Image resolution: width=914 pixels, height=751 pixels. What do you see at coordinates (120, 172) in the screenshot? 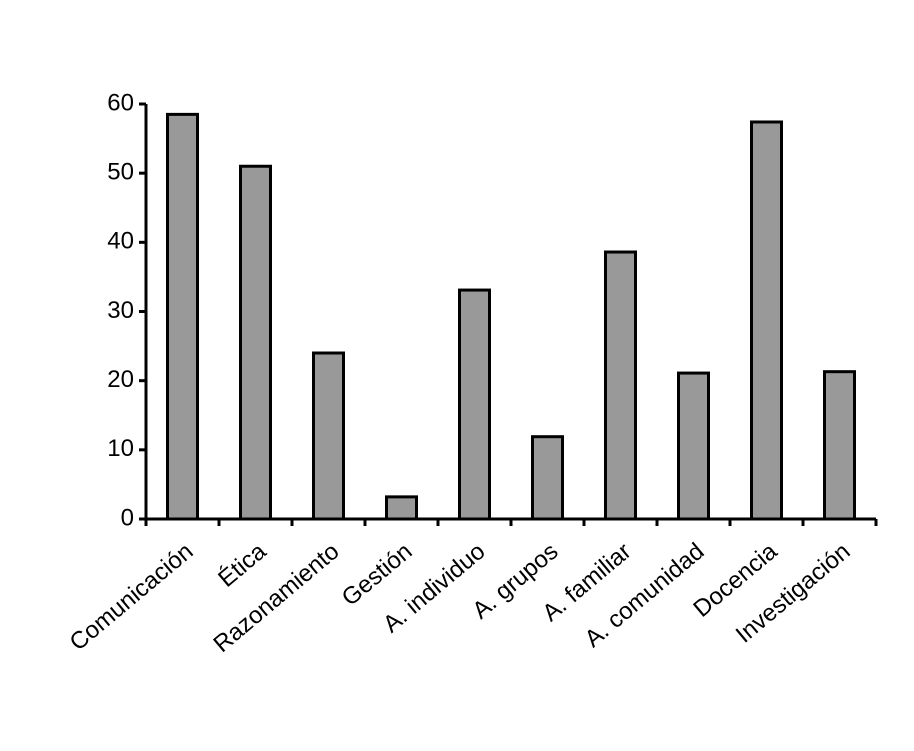
I see `y-tick-label: 50` at bounding box center [120, 172].